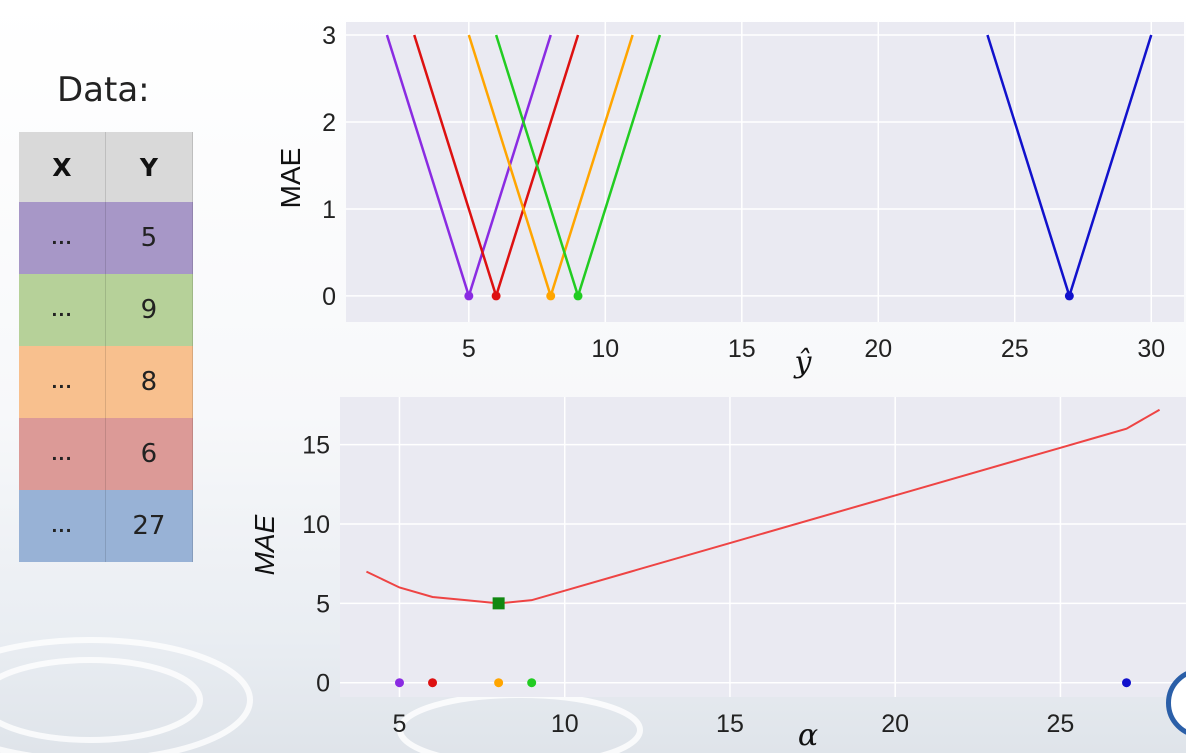  What do you see at coordinates (329, 36) in the screenshot?
I see `y-tick-label: 3` at bounding box center [329, 36].